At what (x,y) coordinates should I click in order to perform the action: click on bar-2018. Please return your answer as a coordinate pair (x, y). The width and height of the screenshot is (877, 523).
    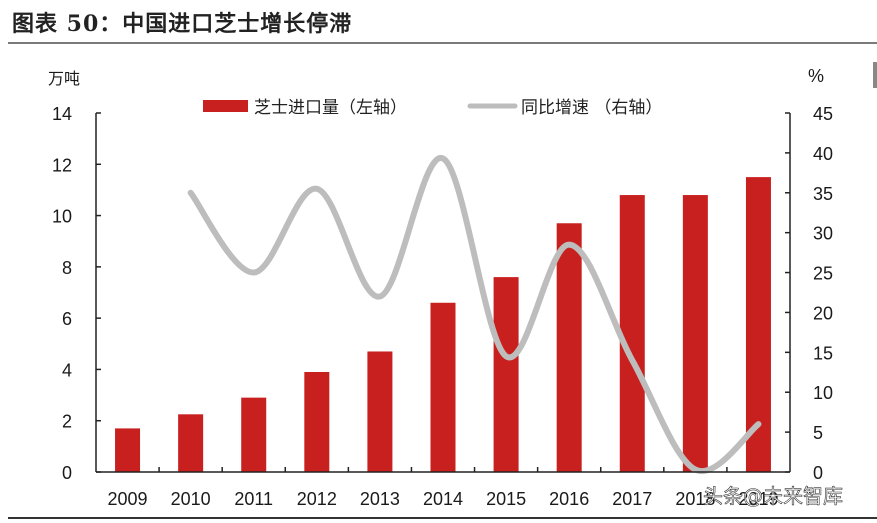
    Looking at the image, I should click on (695, 334).